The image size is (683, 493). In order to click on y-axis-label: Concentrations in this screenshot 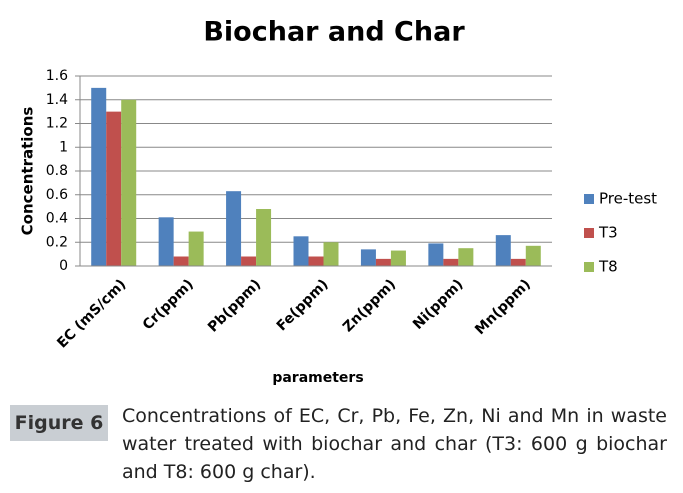, I will do `click(28, 171)`.